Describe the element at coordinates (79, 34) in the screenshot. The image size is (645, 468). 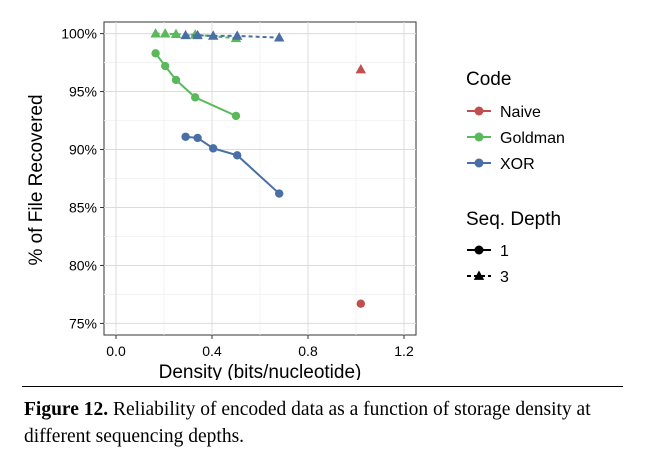
I see `y-tick-label: 100%` at that location.